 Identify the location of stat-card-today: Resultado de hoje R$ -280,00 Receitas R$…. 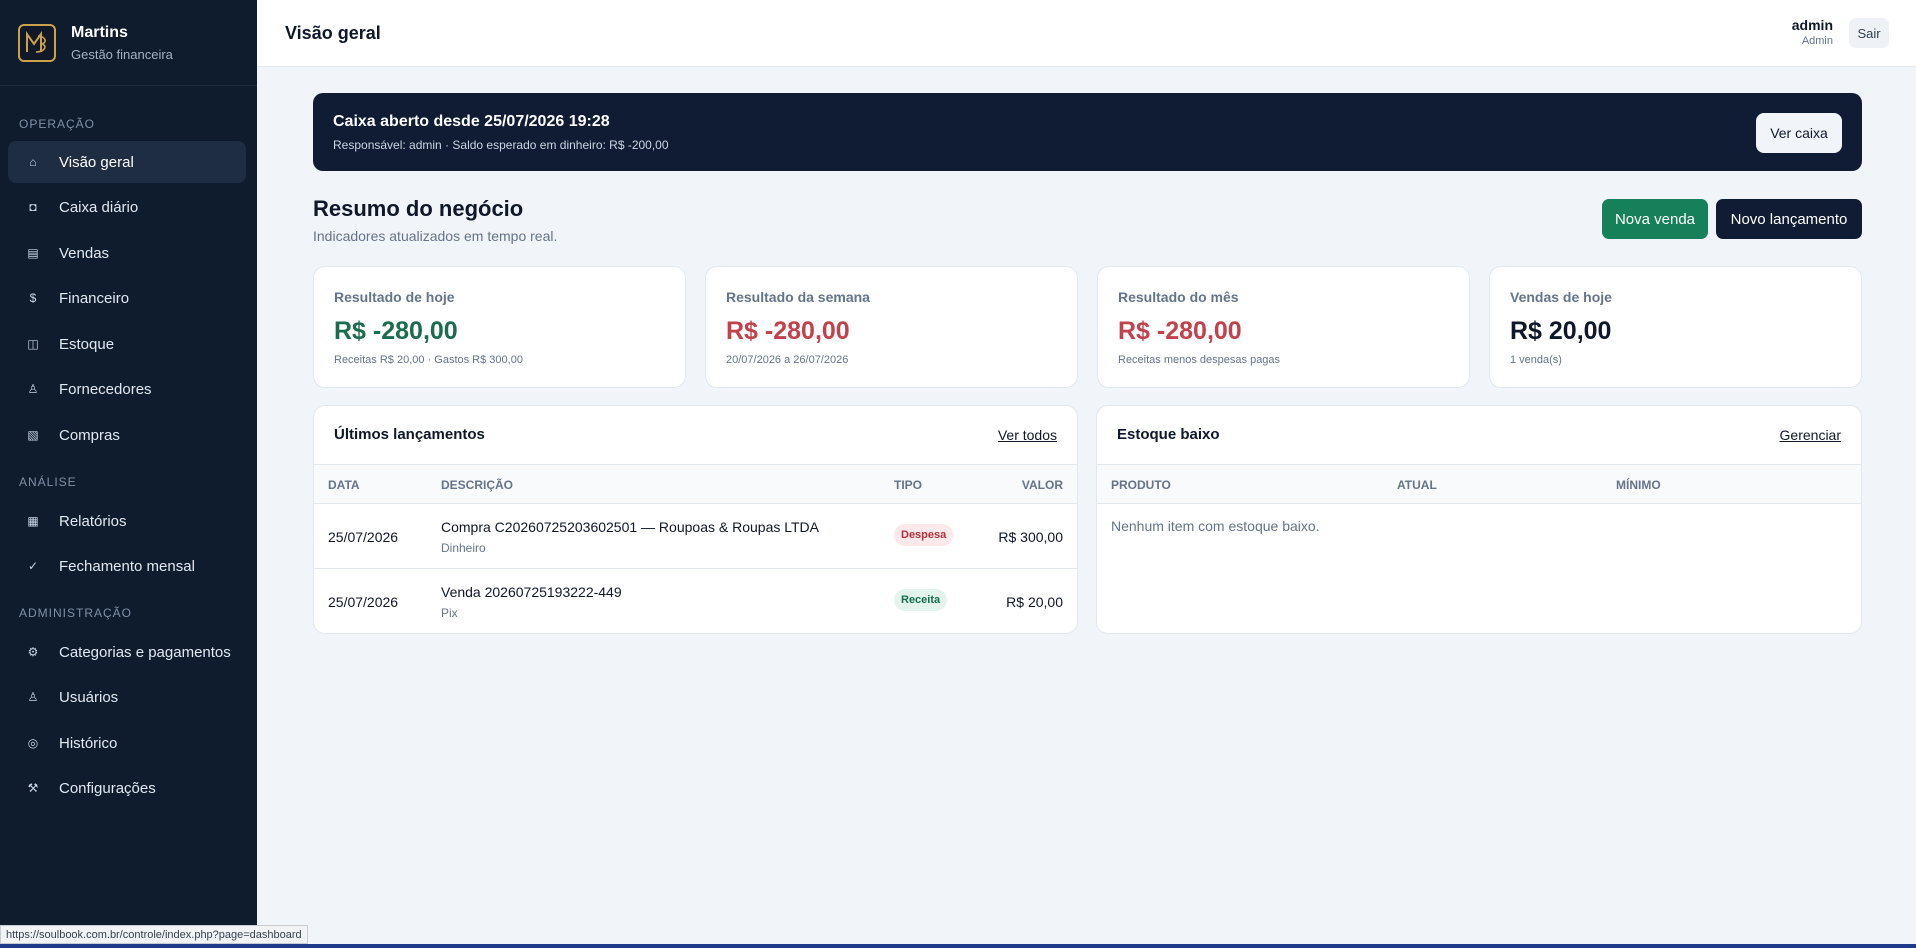
(499, 327).